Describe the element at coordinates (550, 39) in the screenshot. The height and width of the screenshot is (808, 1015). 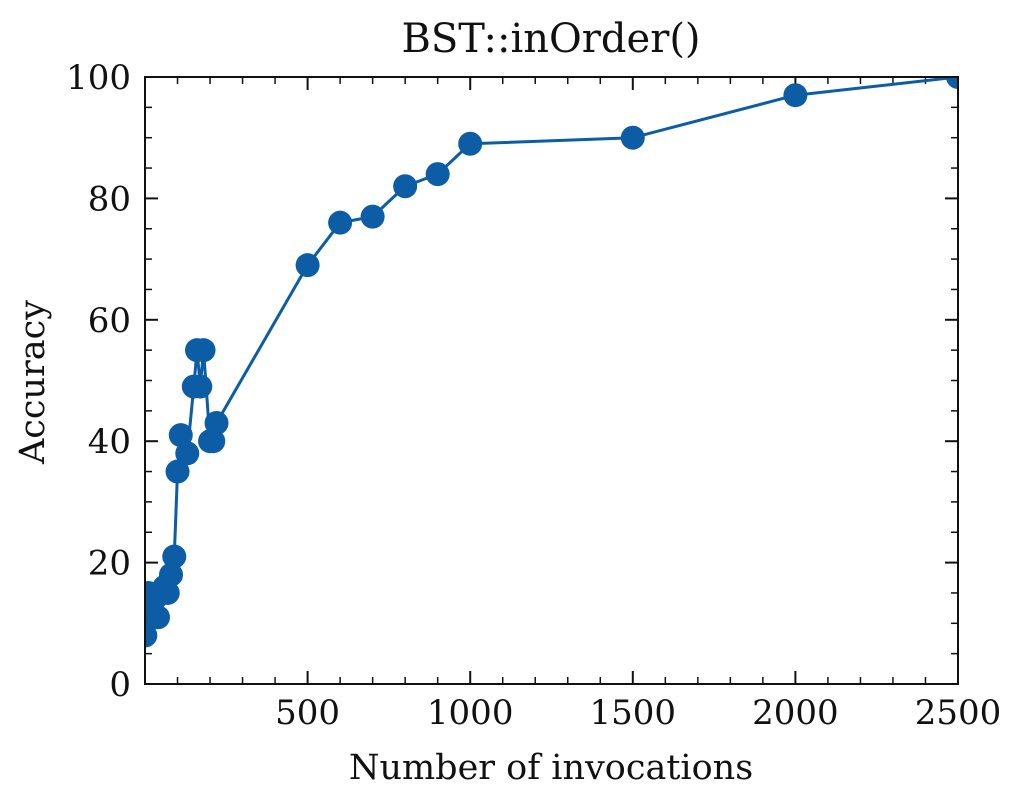
I see `chart-title: BST::inOrder()` at that location.